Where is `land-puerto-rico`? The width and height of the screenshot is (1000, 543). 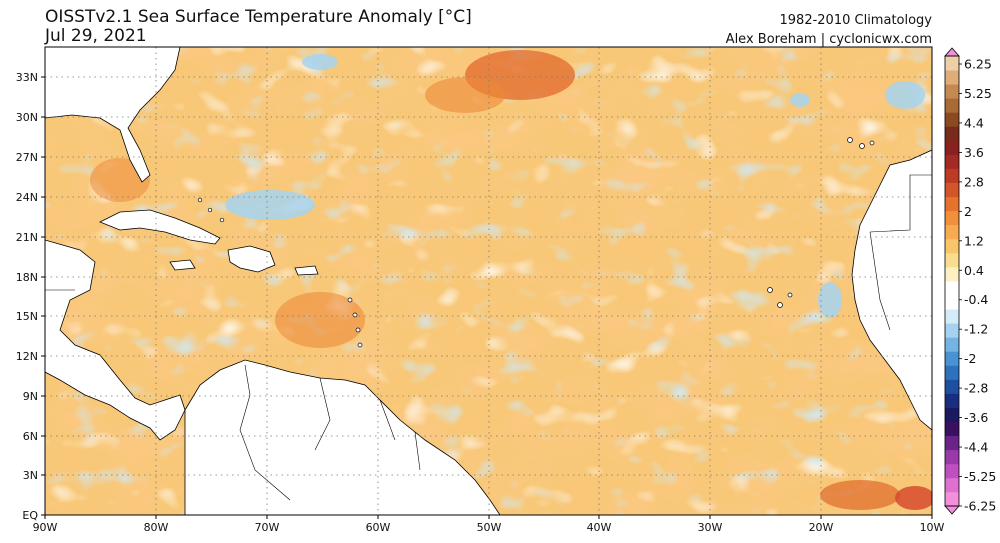 land-puerto-rico is located at coordinates (306, 270).